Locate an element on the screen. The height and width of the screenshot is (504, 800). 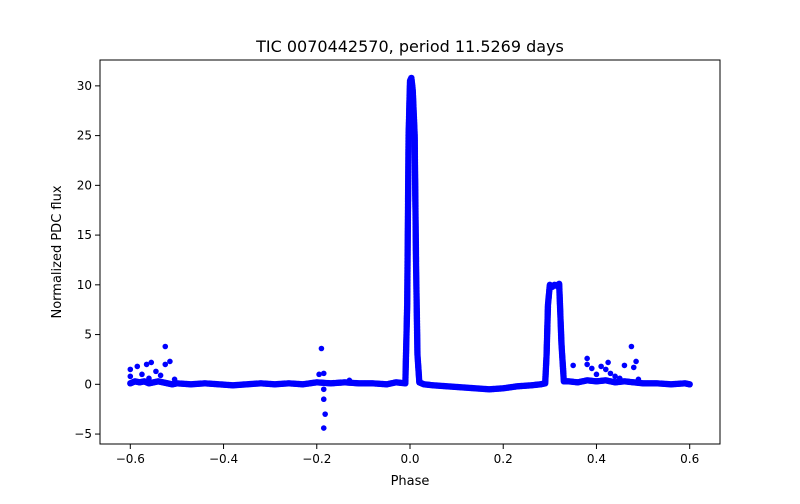
x-axis-label: Phase is located at coordinates (410, 481).